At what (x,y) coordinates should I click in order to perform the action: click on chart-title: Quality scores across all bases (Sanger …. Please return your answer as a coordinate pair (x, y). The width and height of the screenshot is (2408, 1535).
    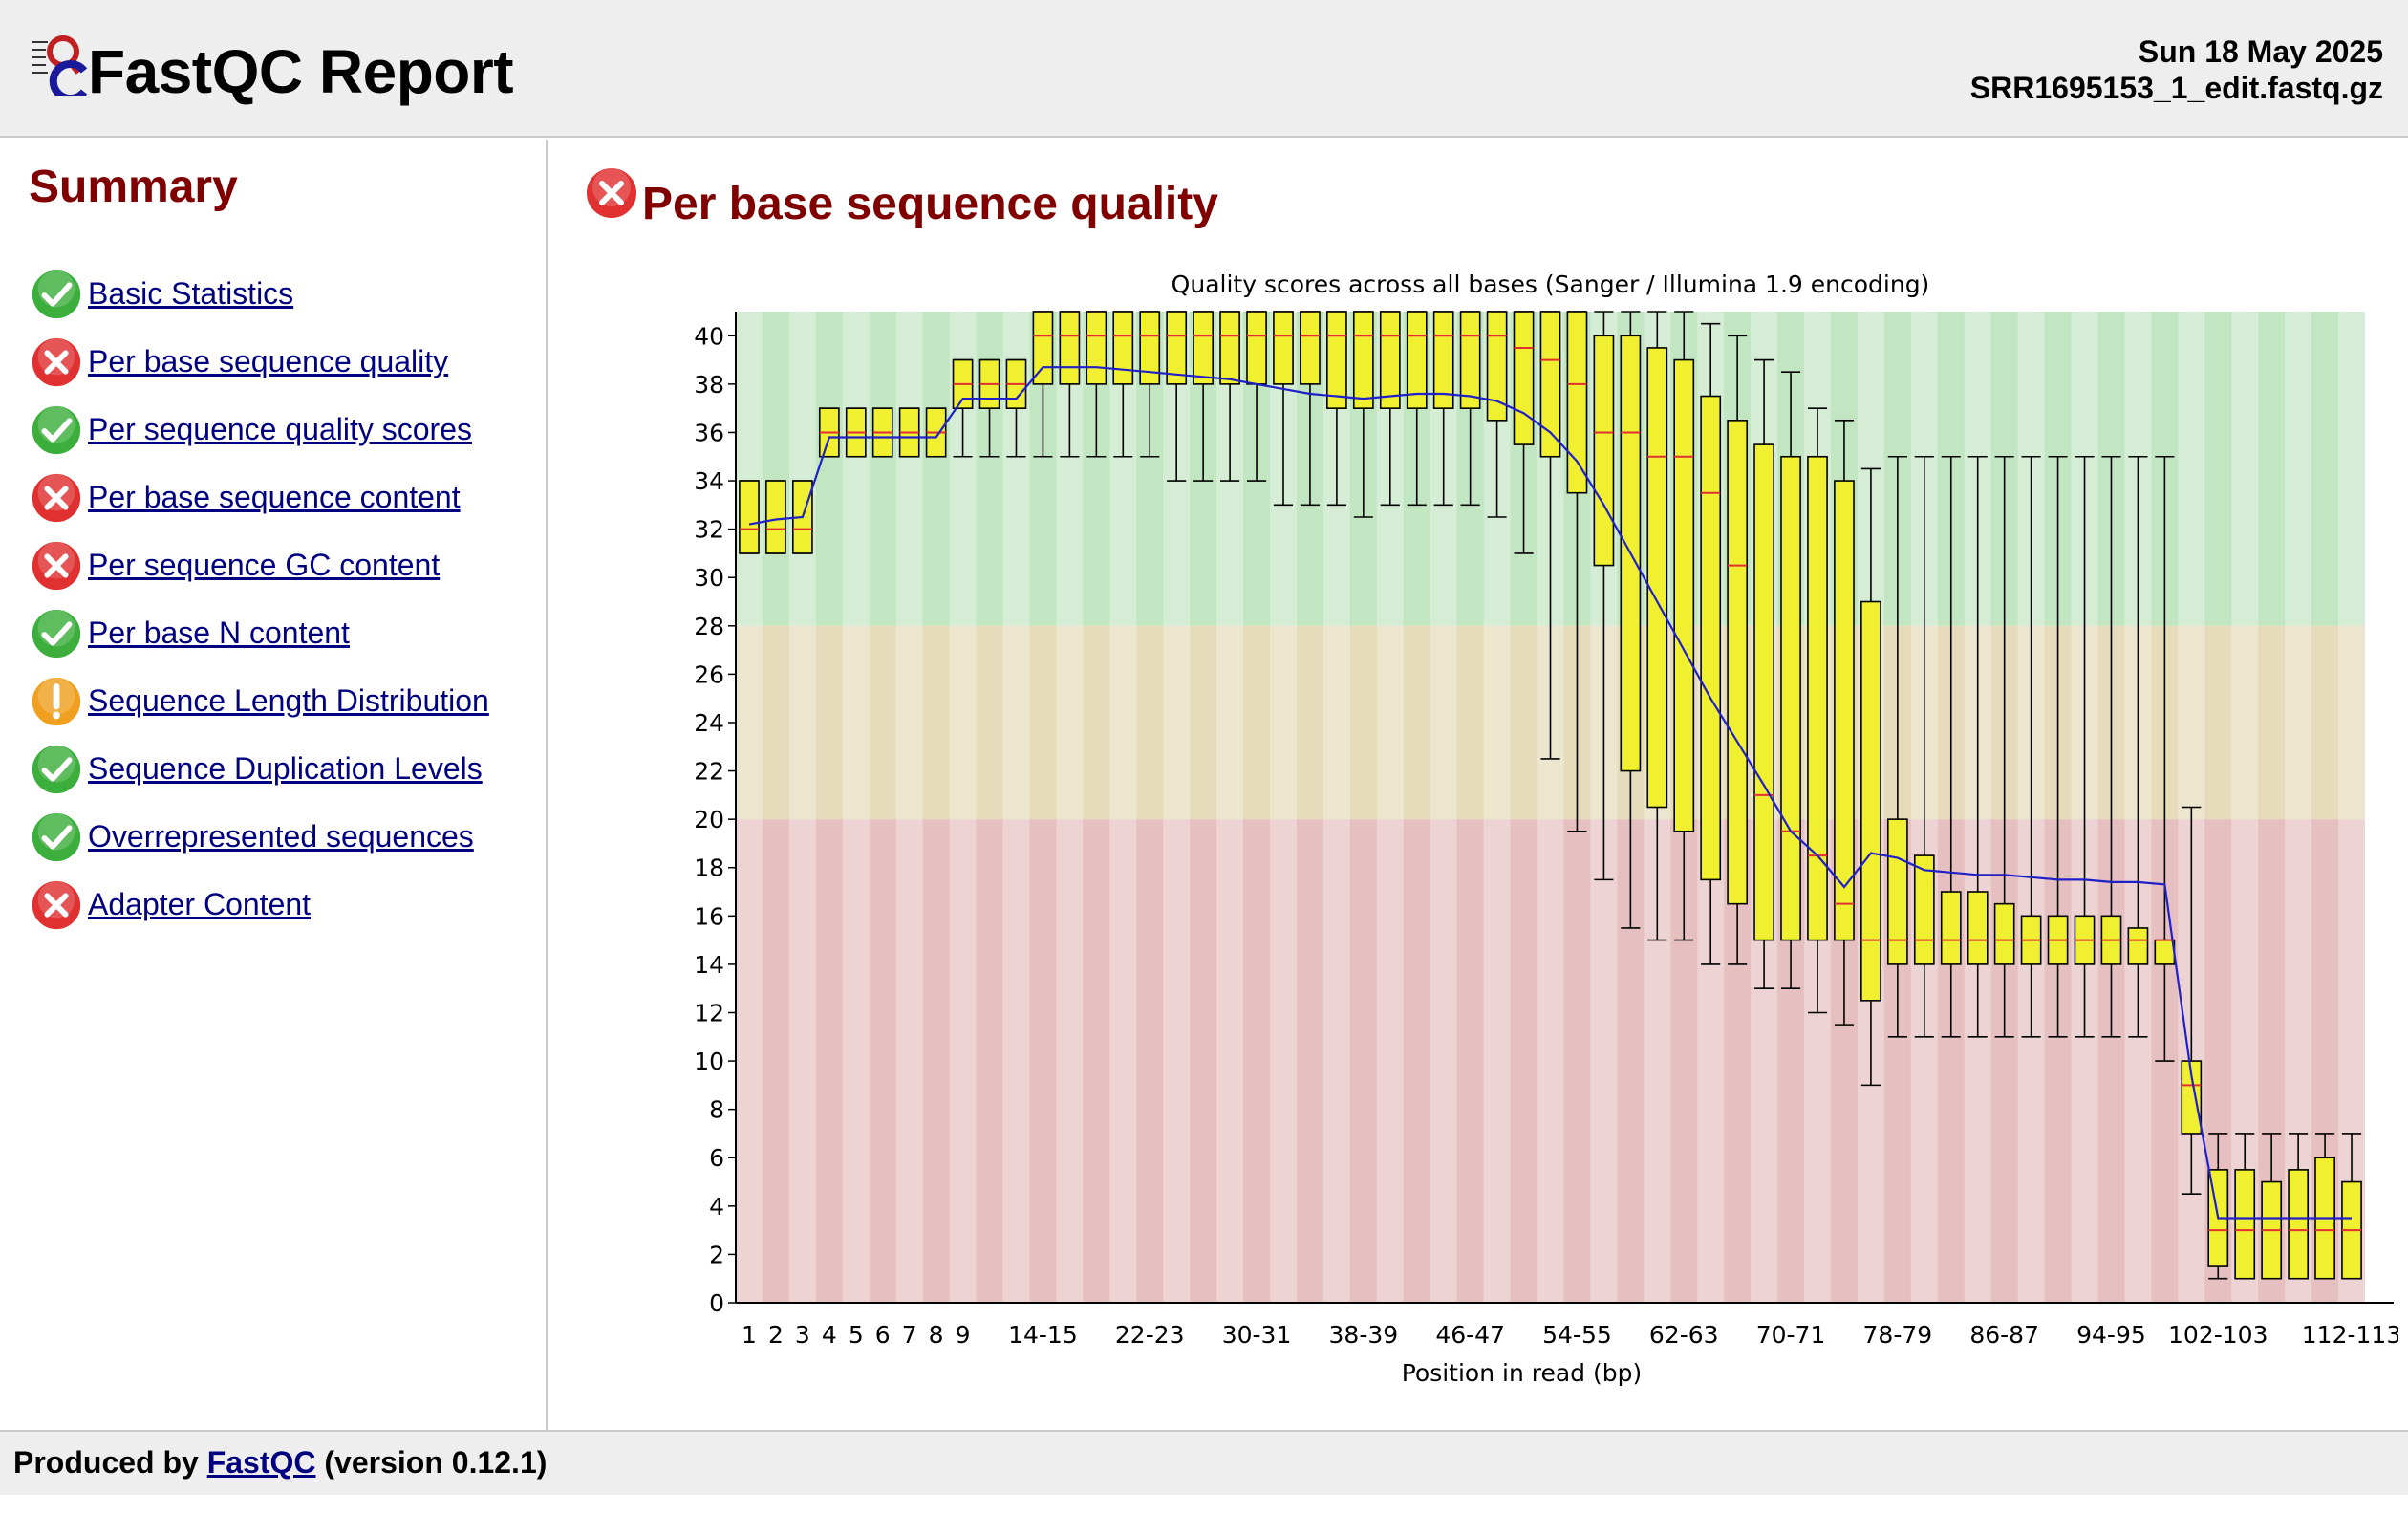
    Looking at the image, I should click on (1551, 284).